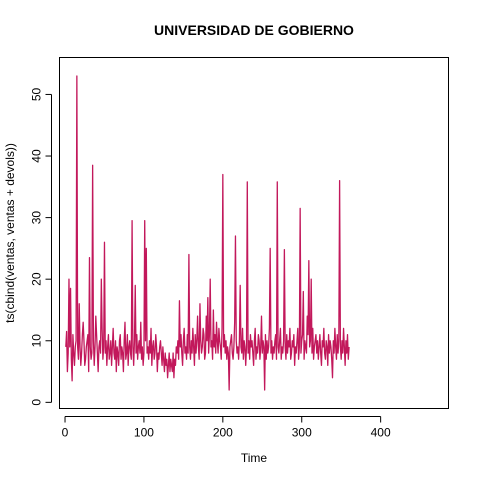 This screenshot has width=480, height=480. What do you see at coordinates (381, 433) in the screenshot?
I see `x-tick-label: 400` at bounding box center [381, 433].